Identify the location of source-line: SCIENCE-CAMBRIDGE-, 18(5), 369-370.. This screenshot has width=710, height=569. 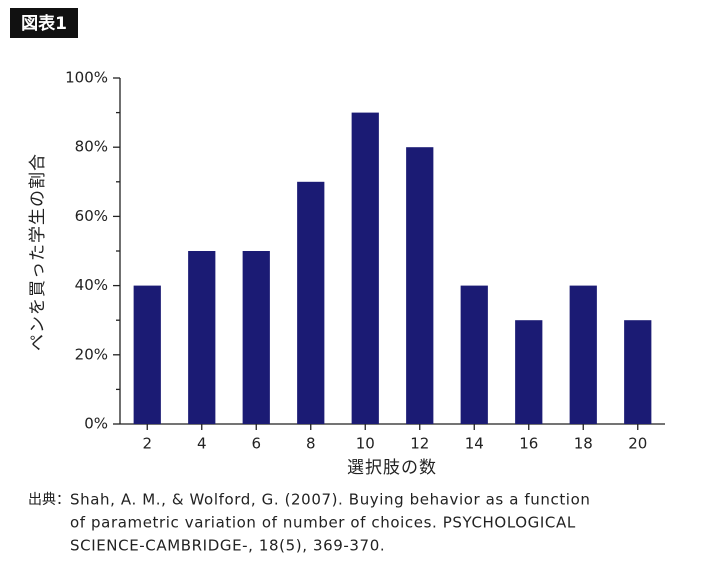
(227, 546).